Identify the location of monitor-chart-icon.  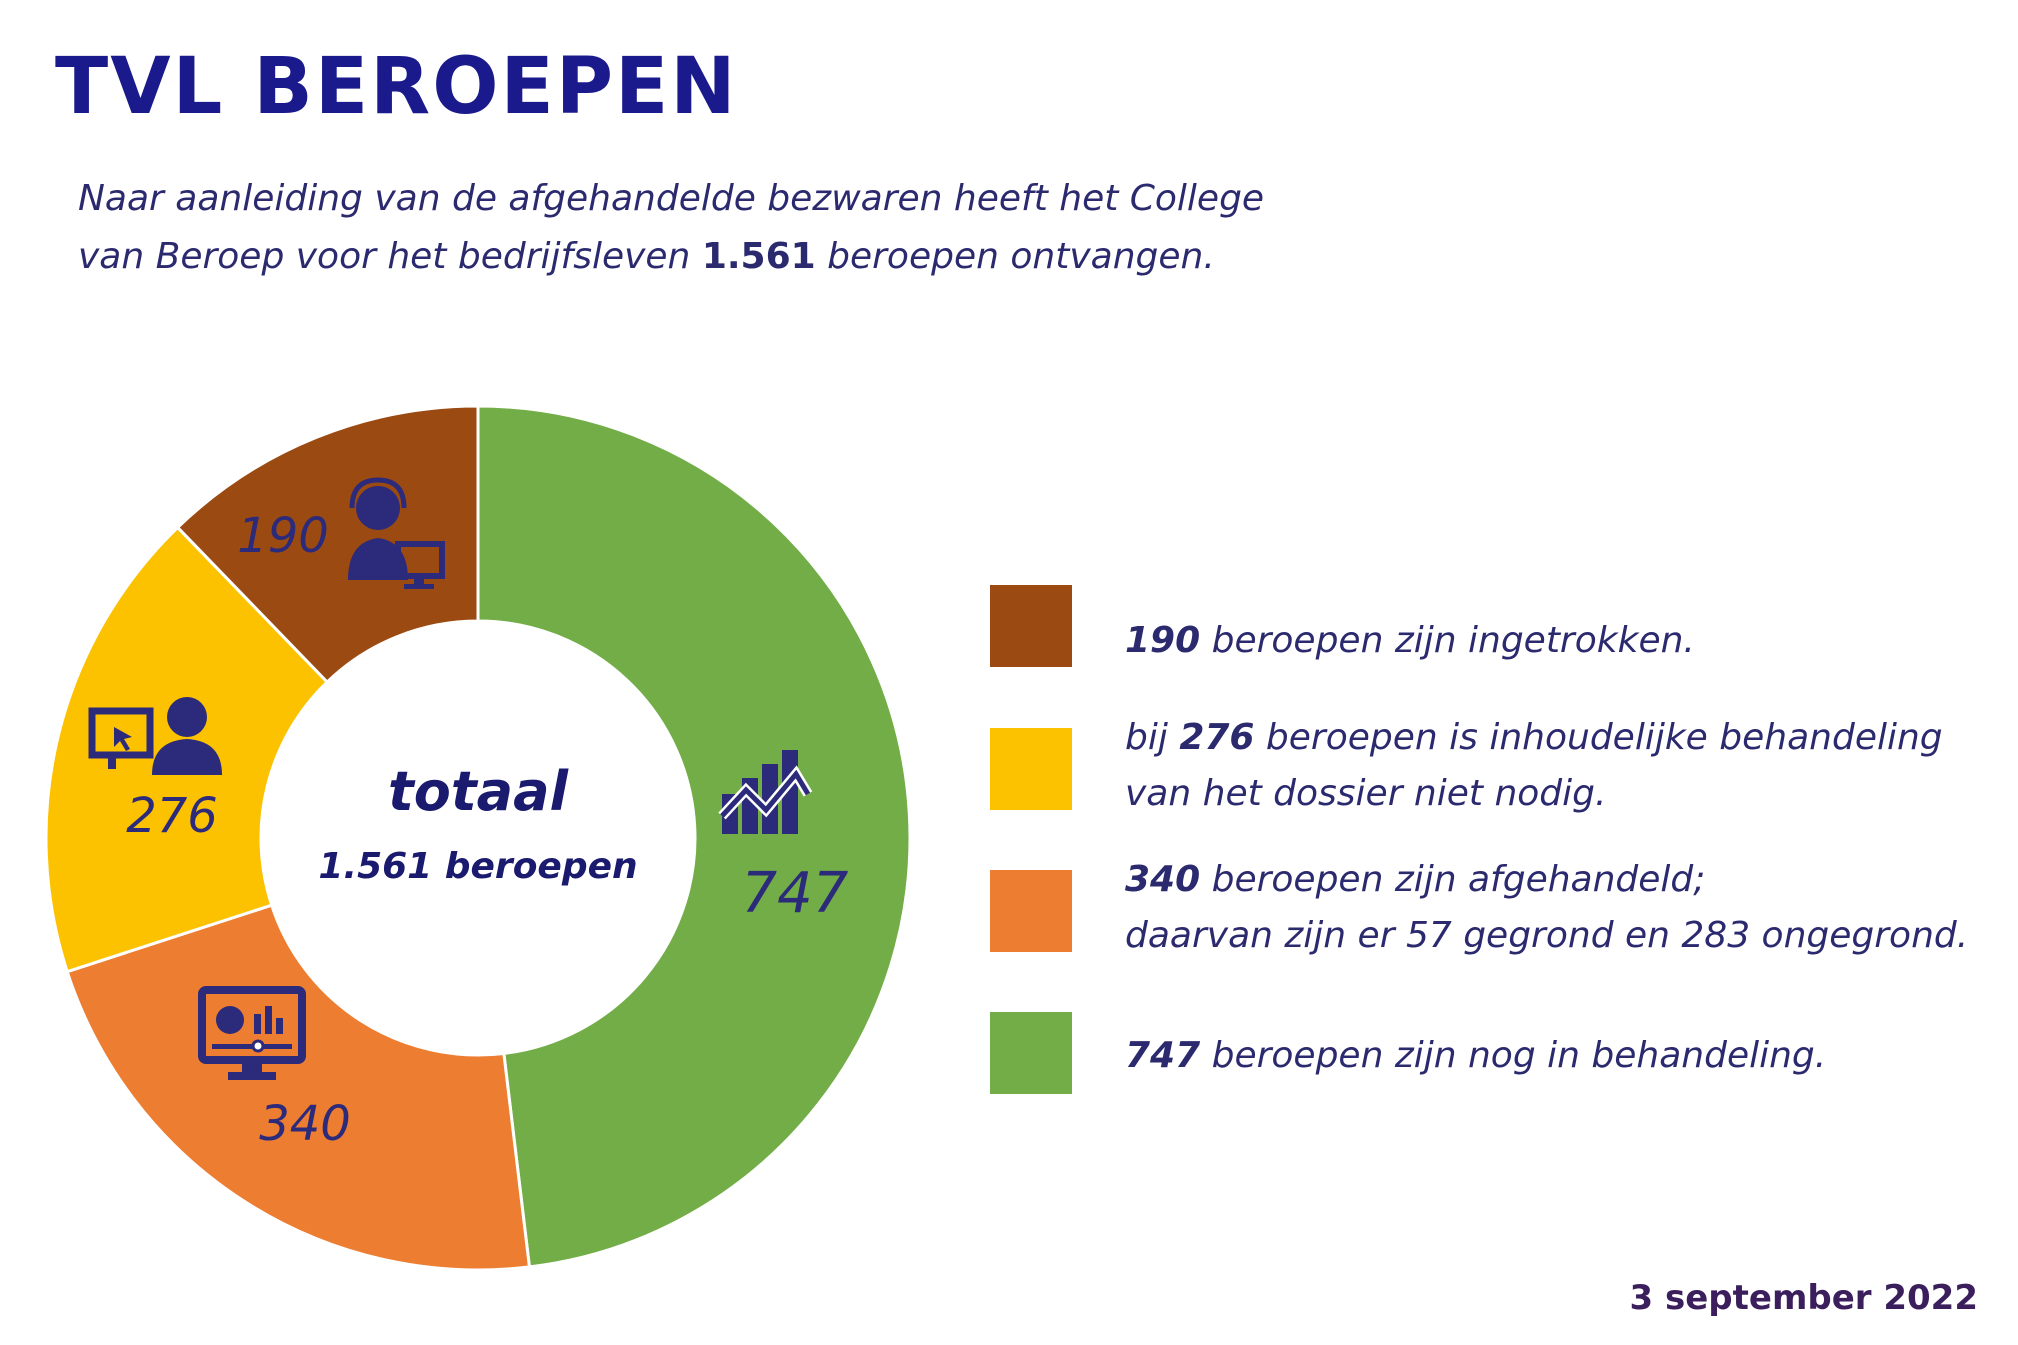
(252, 1033).